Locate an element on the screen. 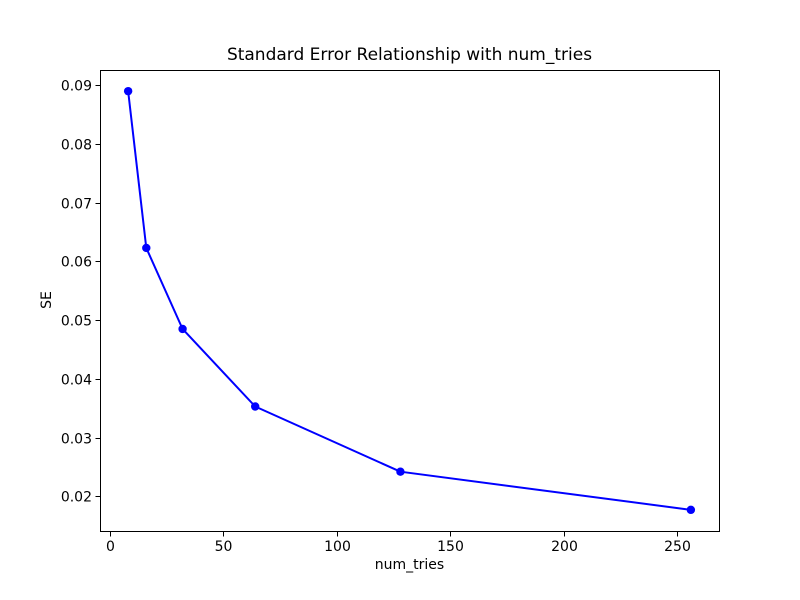 The image size is (800, 600). y-tick-label: 0.03 is located at coordinates (76, 440).